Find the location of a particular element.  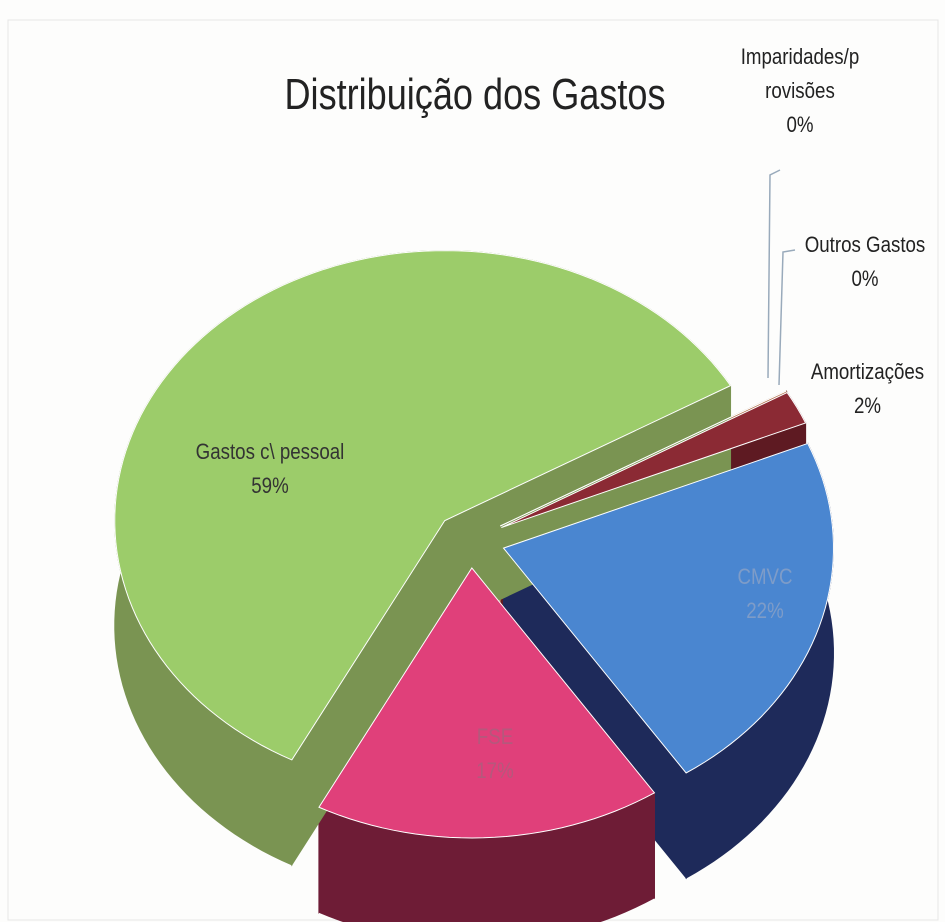

category-label: Amortizações is located at coordinates (867, 371).